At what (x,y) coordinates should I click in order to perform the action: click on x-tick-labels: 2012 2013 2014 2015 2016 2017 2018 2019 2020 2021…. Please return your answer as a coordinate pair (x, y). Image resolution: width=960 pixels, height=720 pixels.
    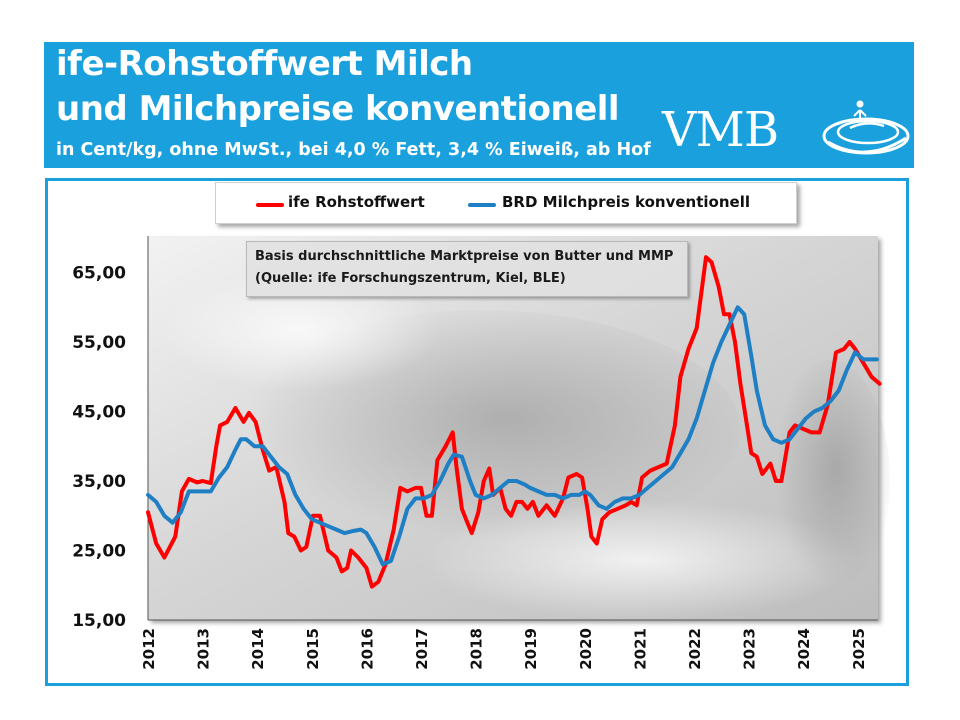
    Looking at the image, I should click on (504, 649).